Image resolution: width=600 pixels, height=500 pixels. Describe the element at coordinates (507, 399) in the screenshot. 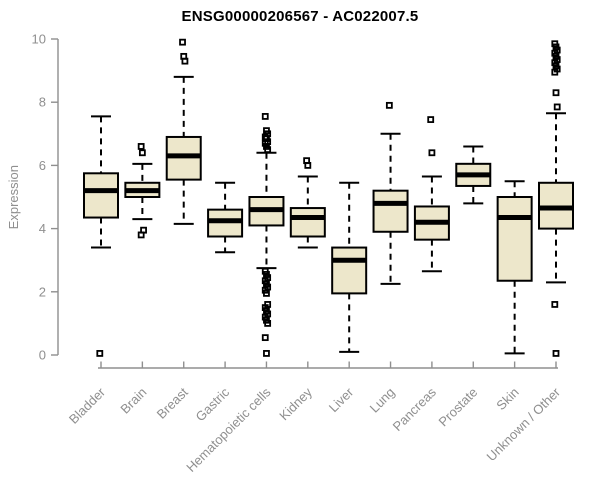

I see `x-tick-label: Skin` at that location.